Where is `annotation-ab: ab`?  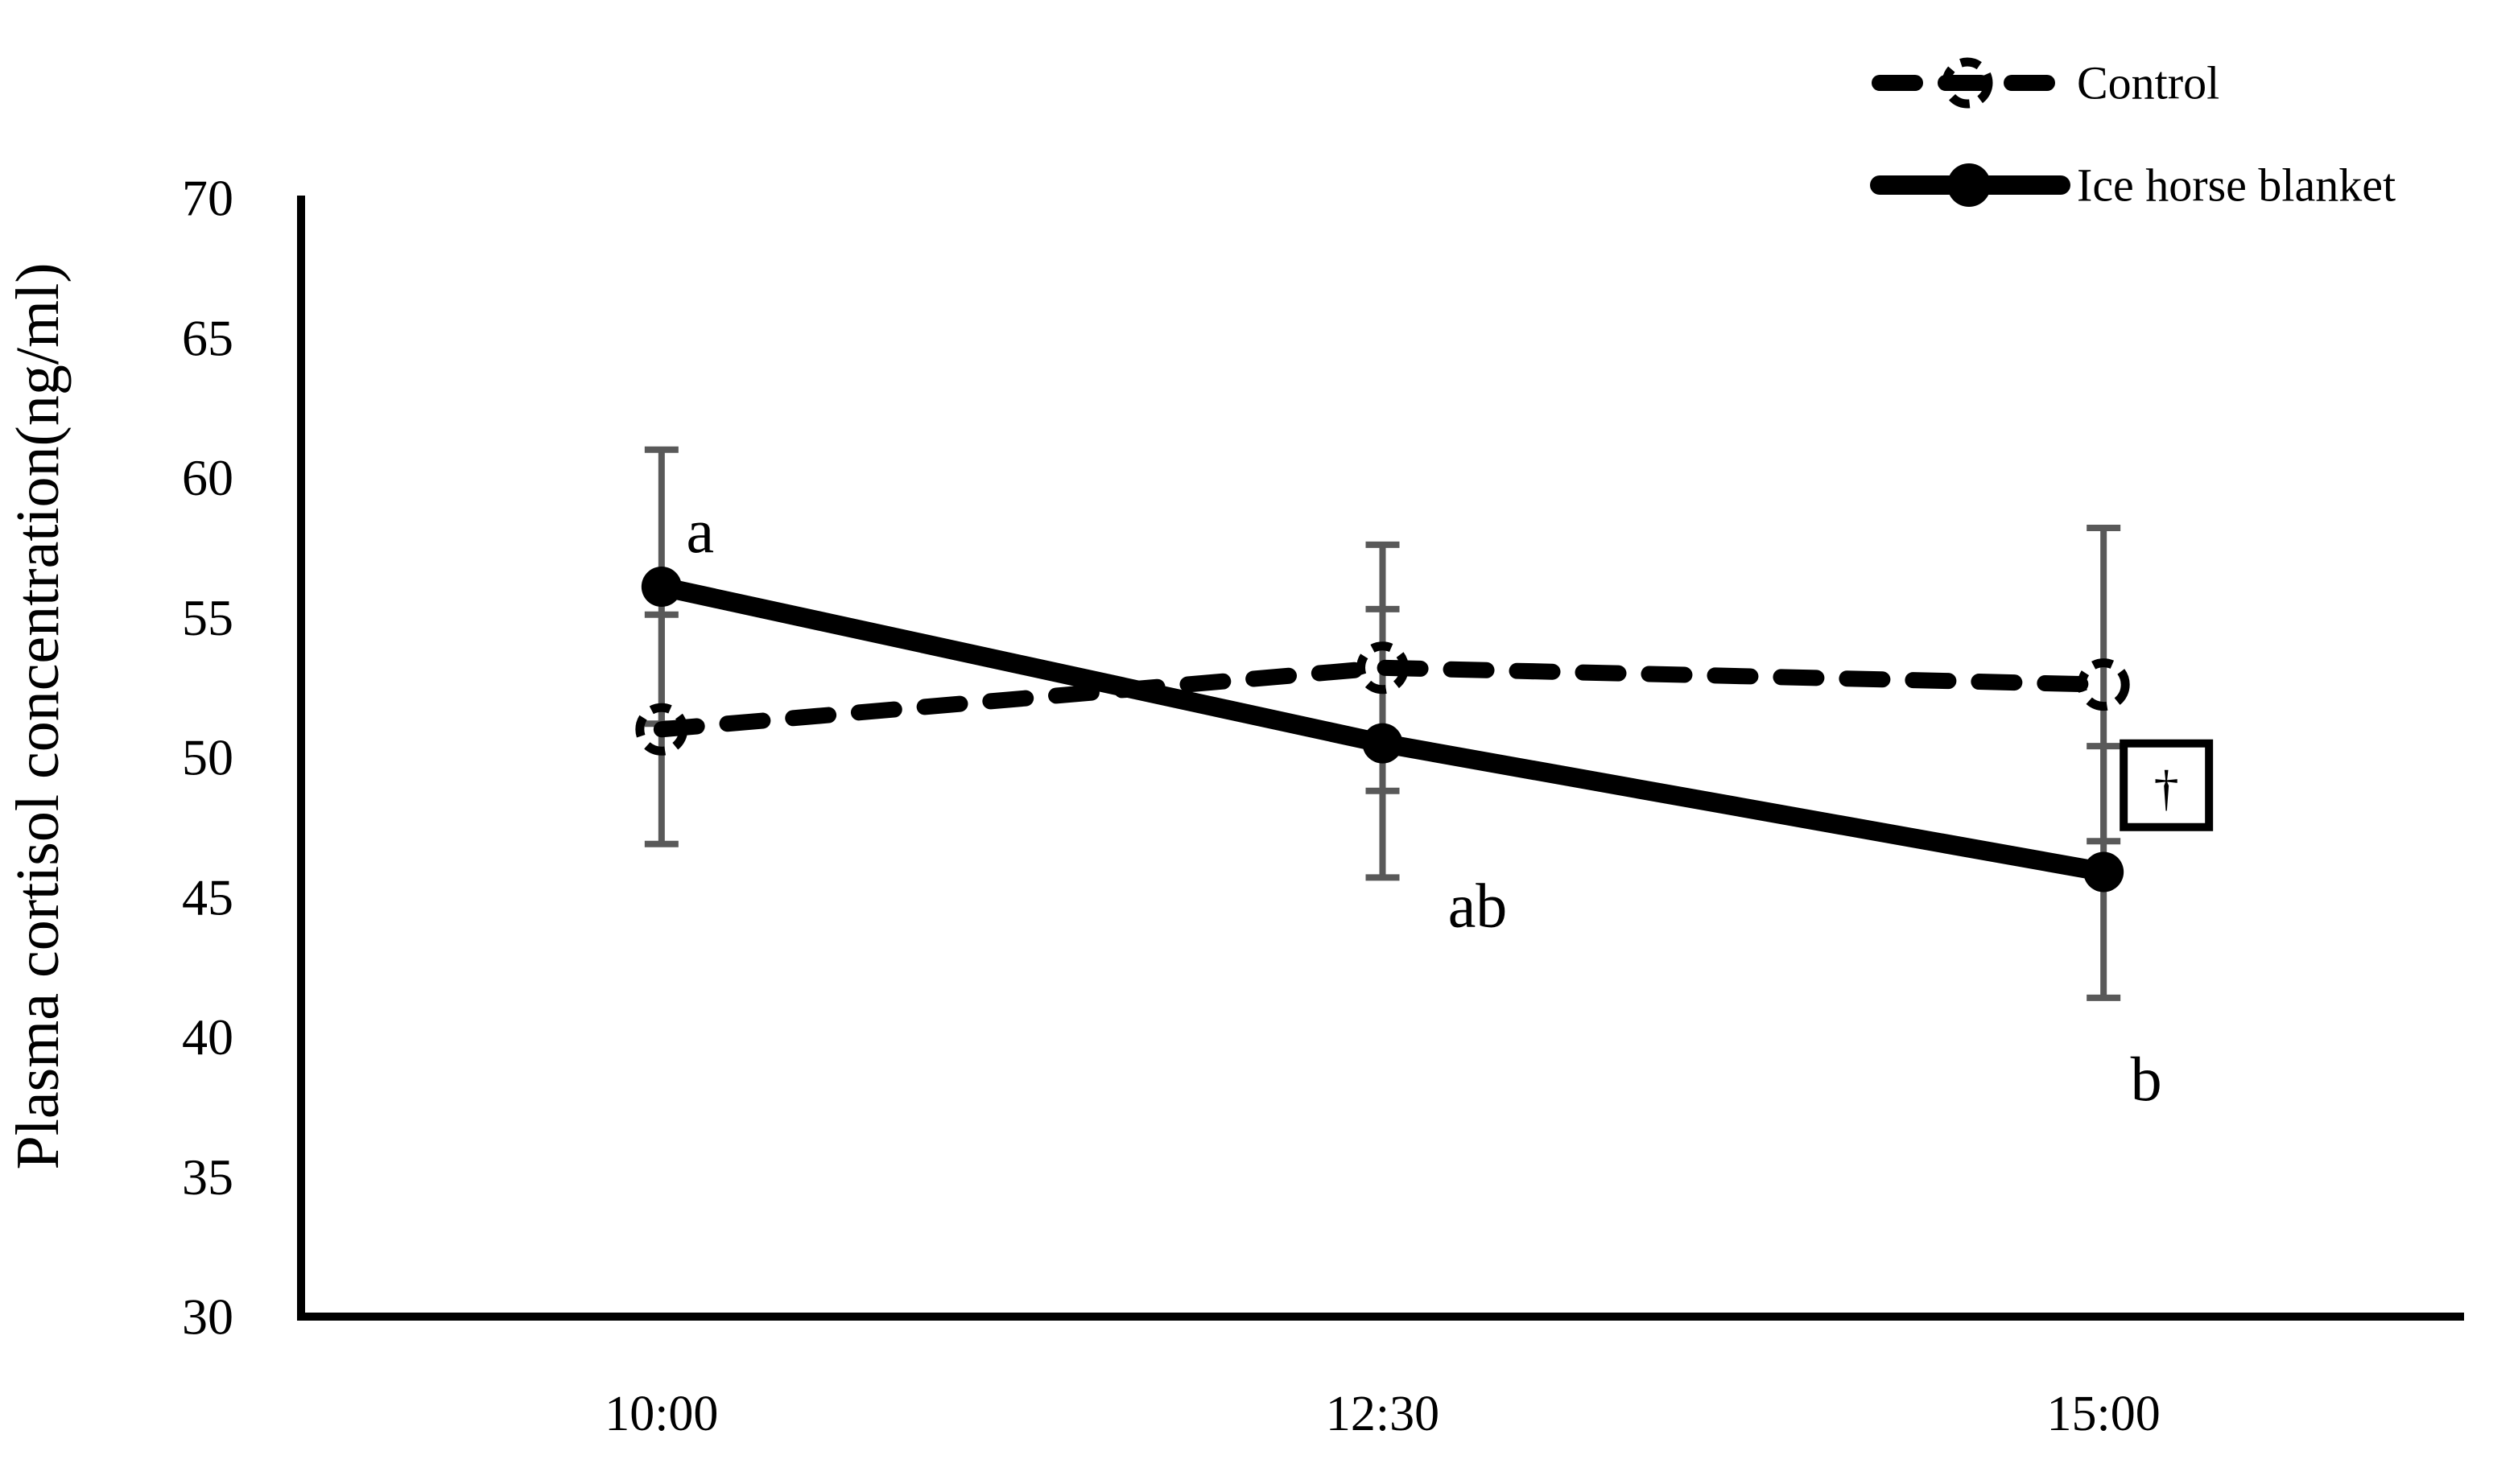 annotation-ab: ab is located at coordinates (1478, 906).